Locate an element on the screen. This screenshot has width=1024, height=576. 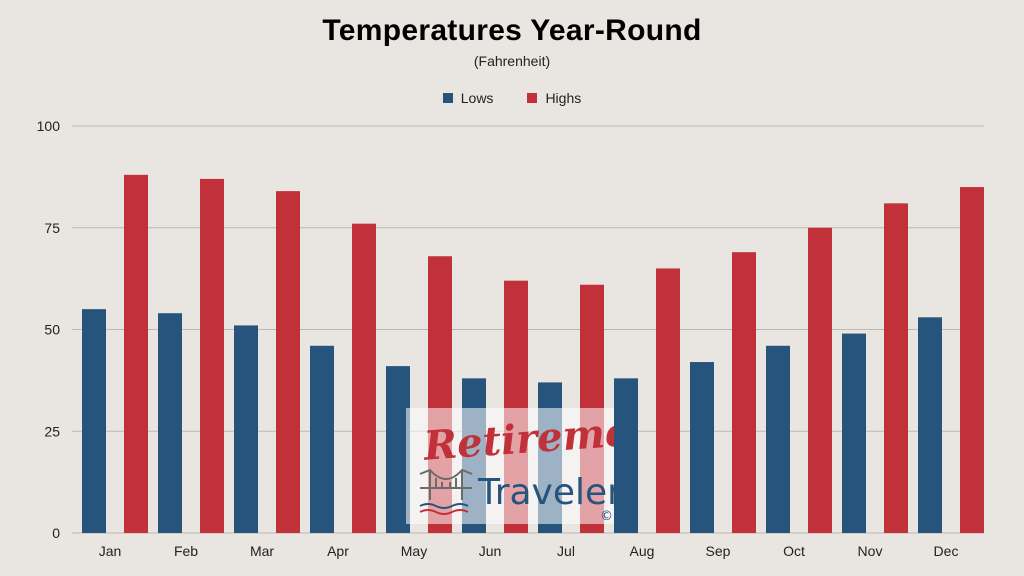
bar-lows-nov is located at coordinates (854, 433).